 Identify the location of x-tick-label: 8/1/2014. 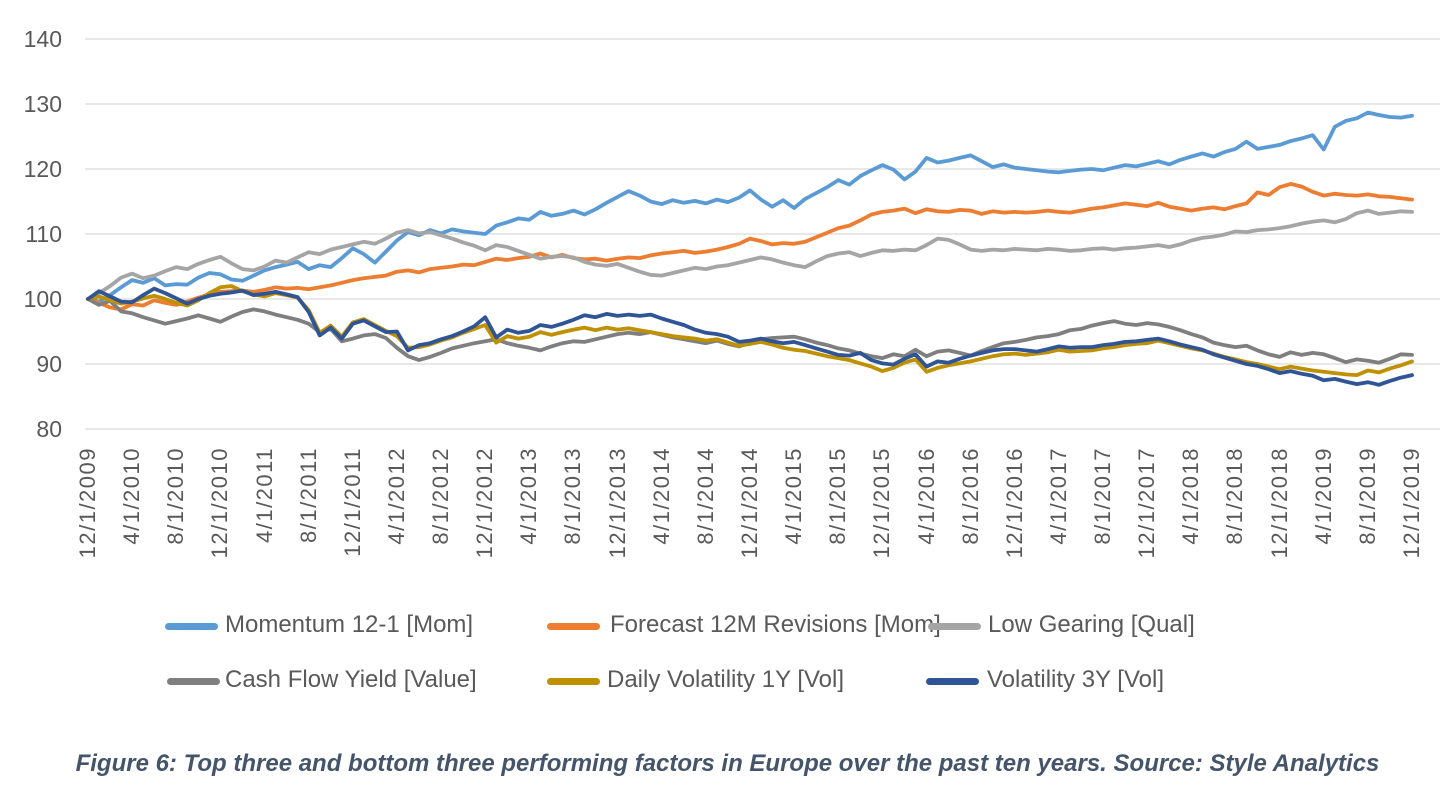
(705, 496).